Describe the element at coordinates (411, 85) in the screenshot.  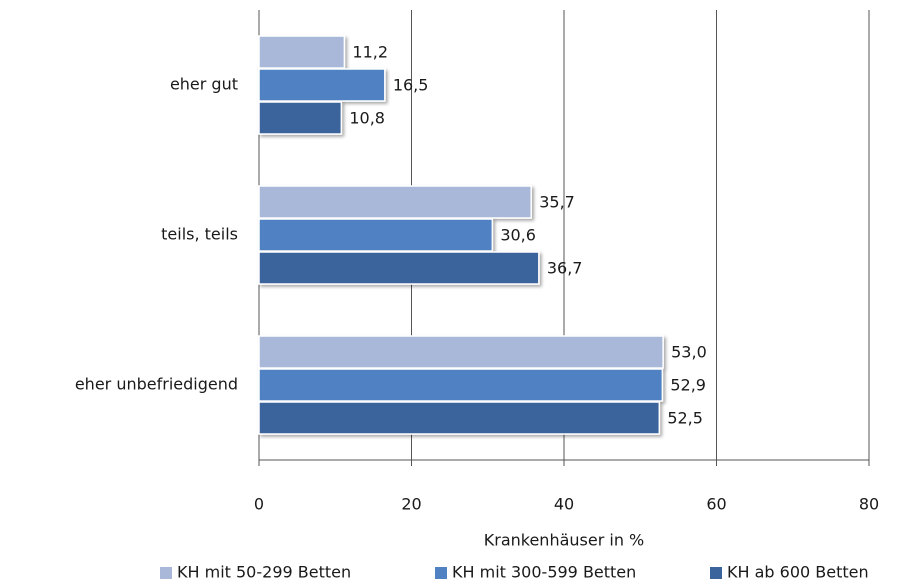
I see `value-label: 16,5` at that location.